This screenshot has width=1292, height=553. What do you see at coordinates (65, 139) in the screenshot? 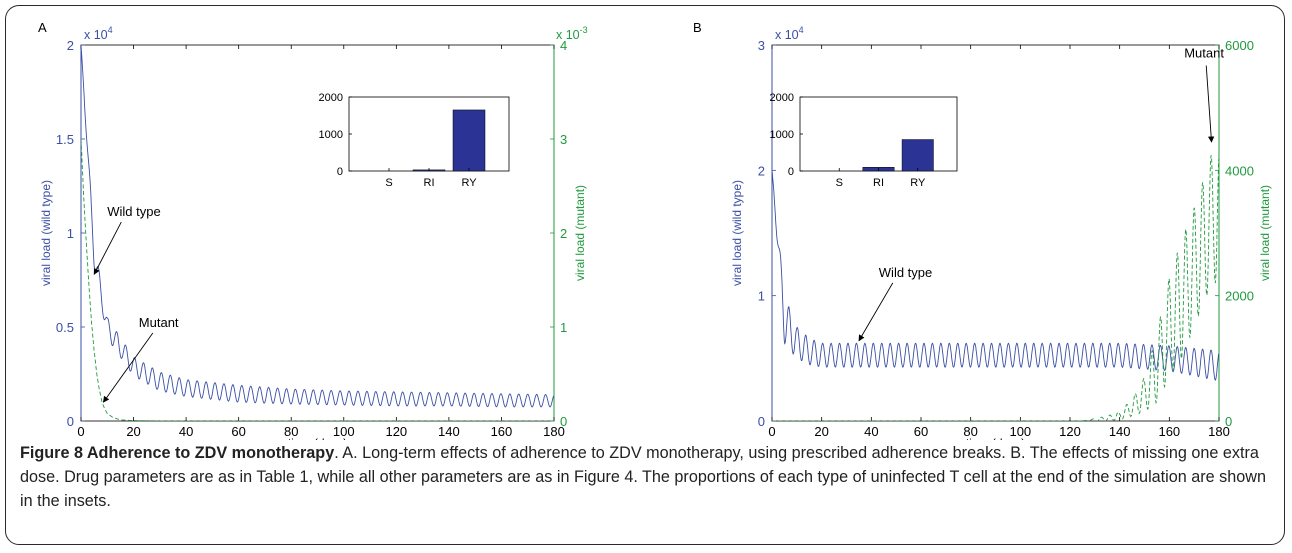
I see `y-left-tick-label: 1.5` at bounding box center [65, 139].